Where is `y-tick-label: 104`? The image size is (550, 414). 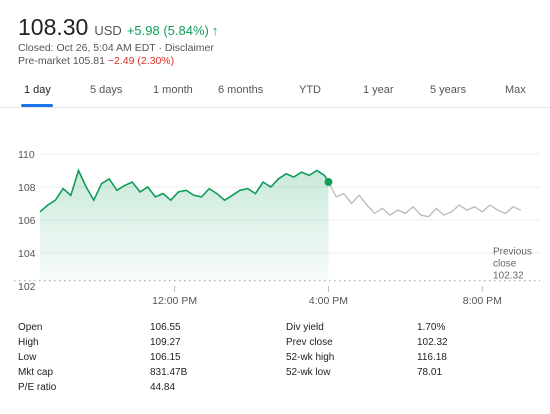
y-tick-label: 104 is located at coordinates (27, 254).